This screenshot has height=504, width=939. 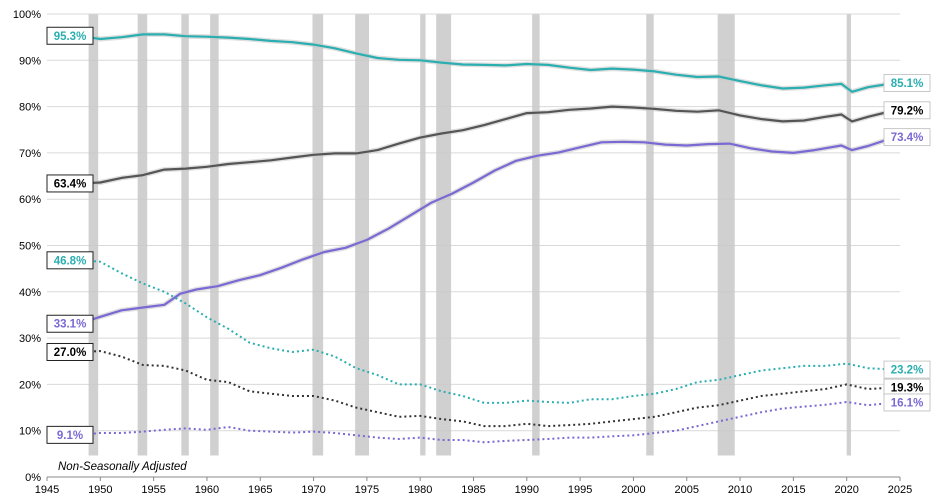 What do you see at coordinates (33, 478) in the screenshot?
I see `y-tick-label: 0%` at bounding box center [33, 478].